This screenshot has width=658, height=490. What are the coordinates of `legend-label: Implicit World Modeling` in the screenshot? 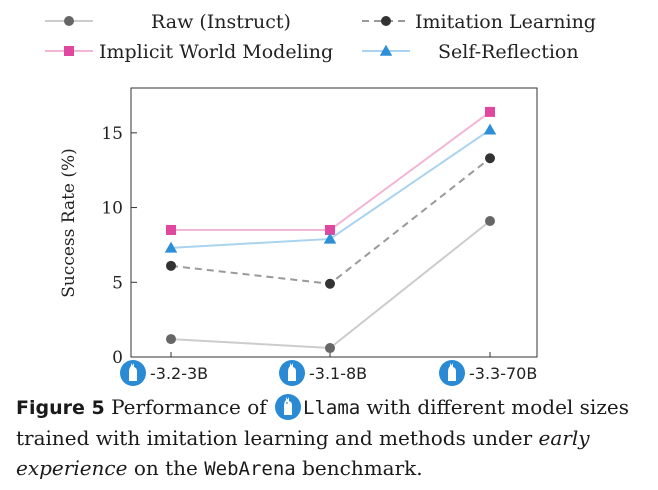 It's located at (216, 52).